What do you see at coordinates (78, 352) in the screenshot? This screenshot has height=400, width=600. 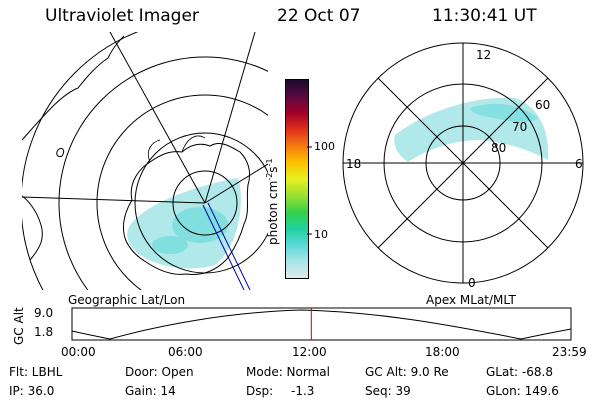 I see `time-tick-0000: 00:00` at bounding box center [78, 352].